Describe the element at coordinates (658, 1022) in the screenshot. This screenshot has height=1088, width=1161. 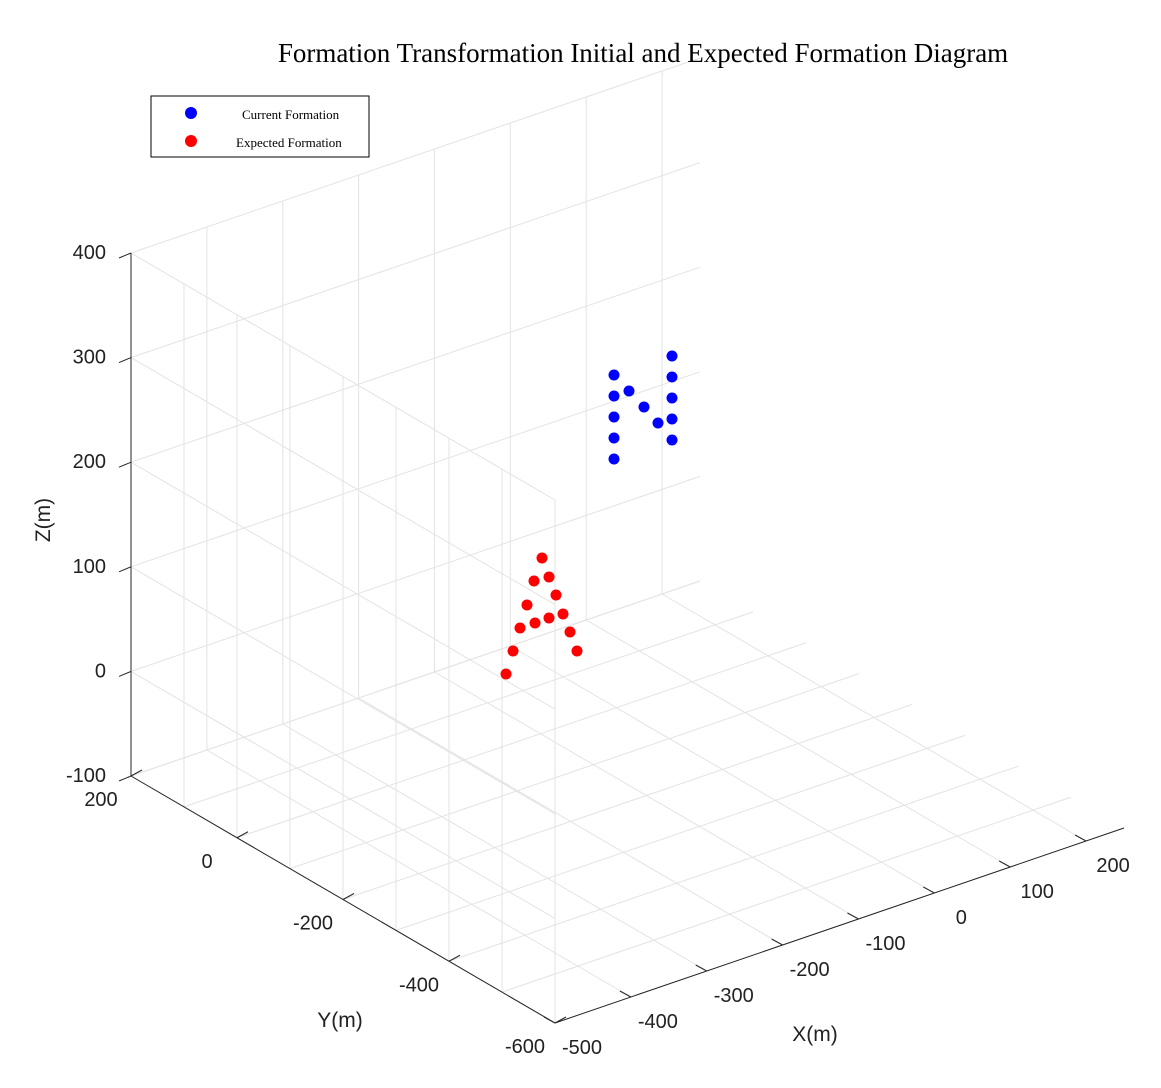
I see `x-tick-label: -400` at that location.